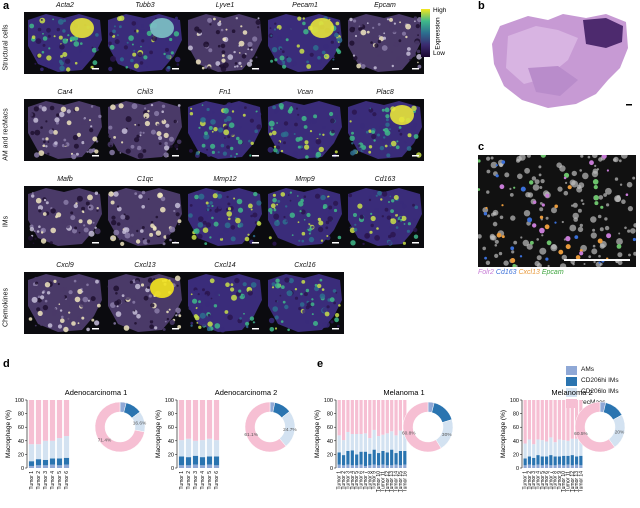 This screenshot has height=508, width=640. I want to click on marker-epcam: Epcam, so click(552, 272).